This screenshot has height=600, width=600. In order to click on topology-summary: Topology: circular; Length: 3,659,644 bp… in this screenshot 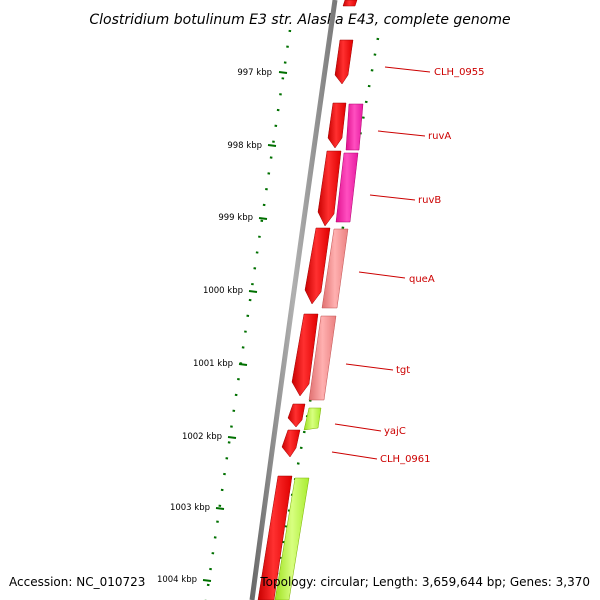, I will do `click(424, 582)`.